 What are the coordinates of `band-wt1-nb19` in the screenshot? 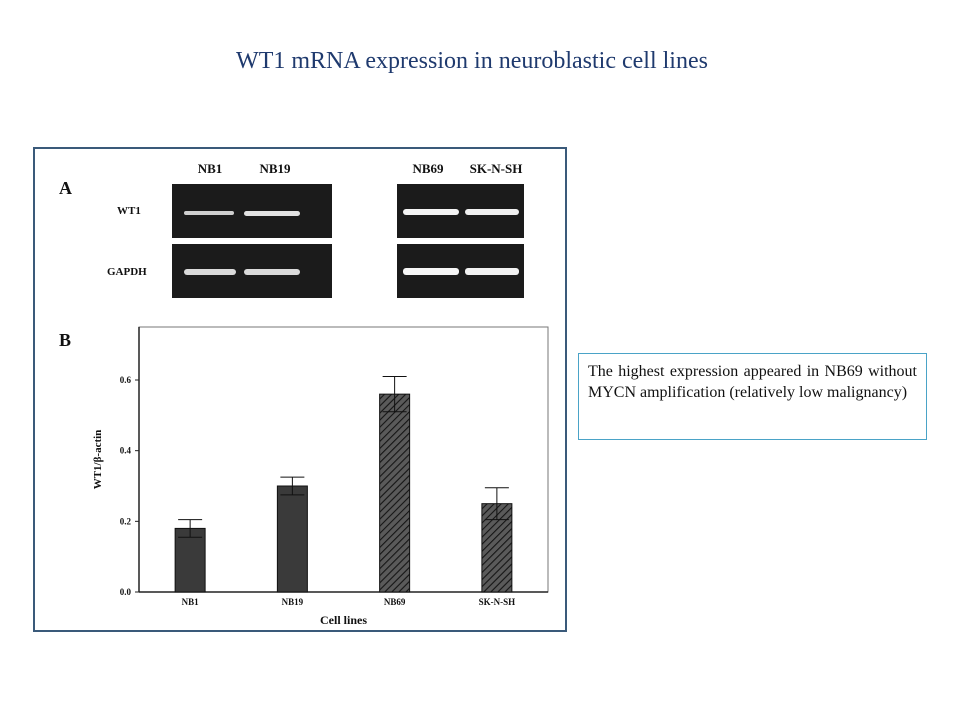 It's located at (272, 213).